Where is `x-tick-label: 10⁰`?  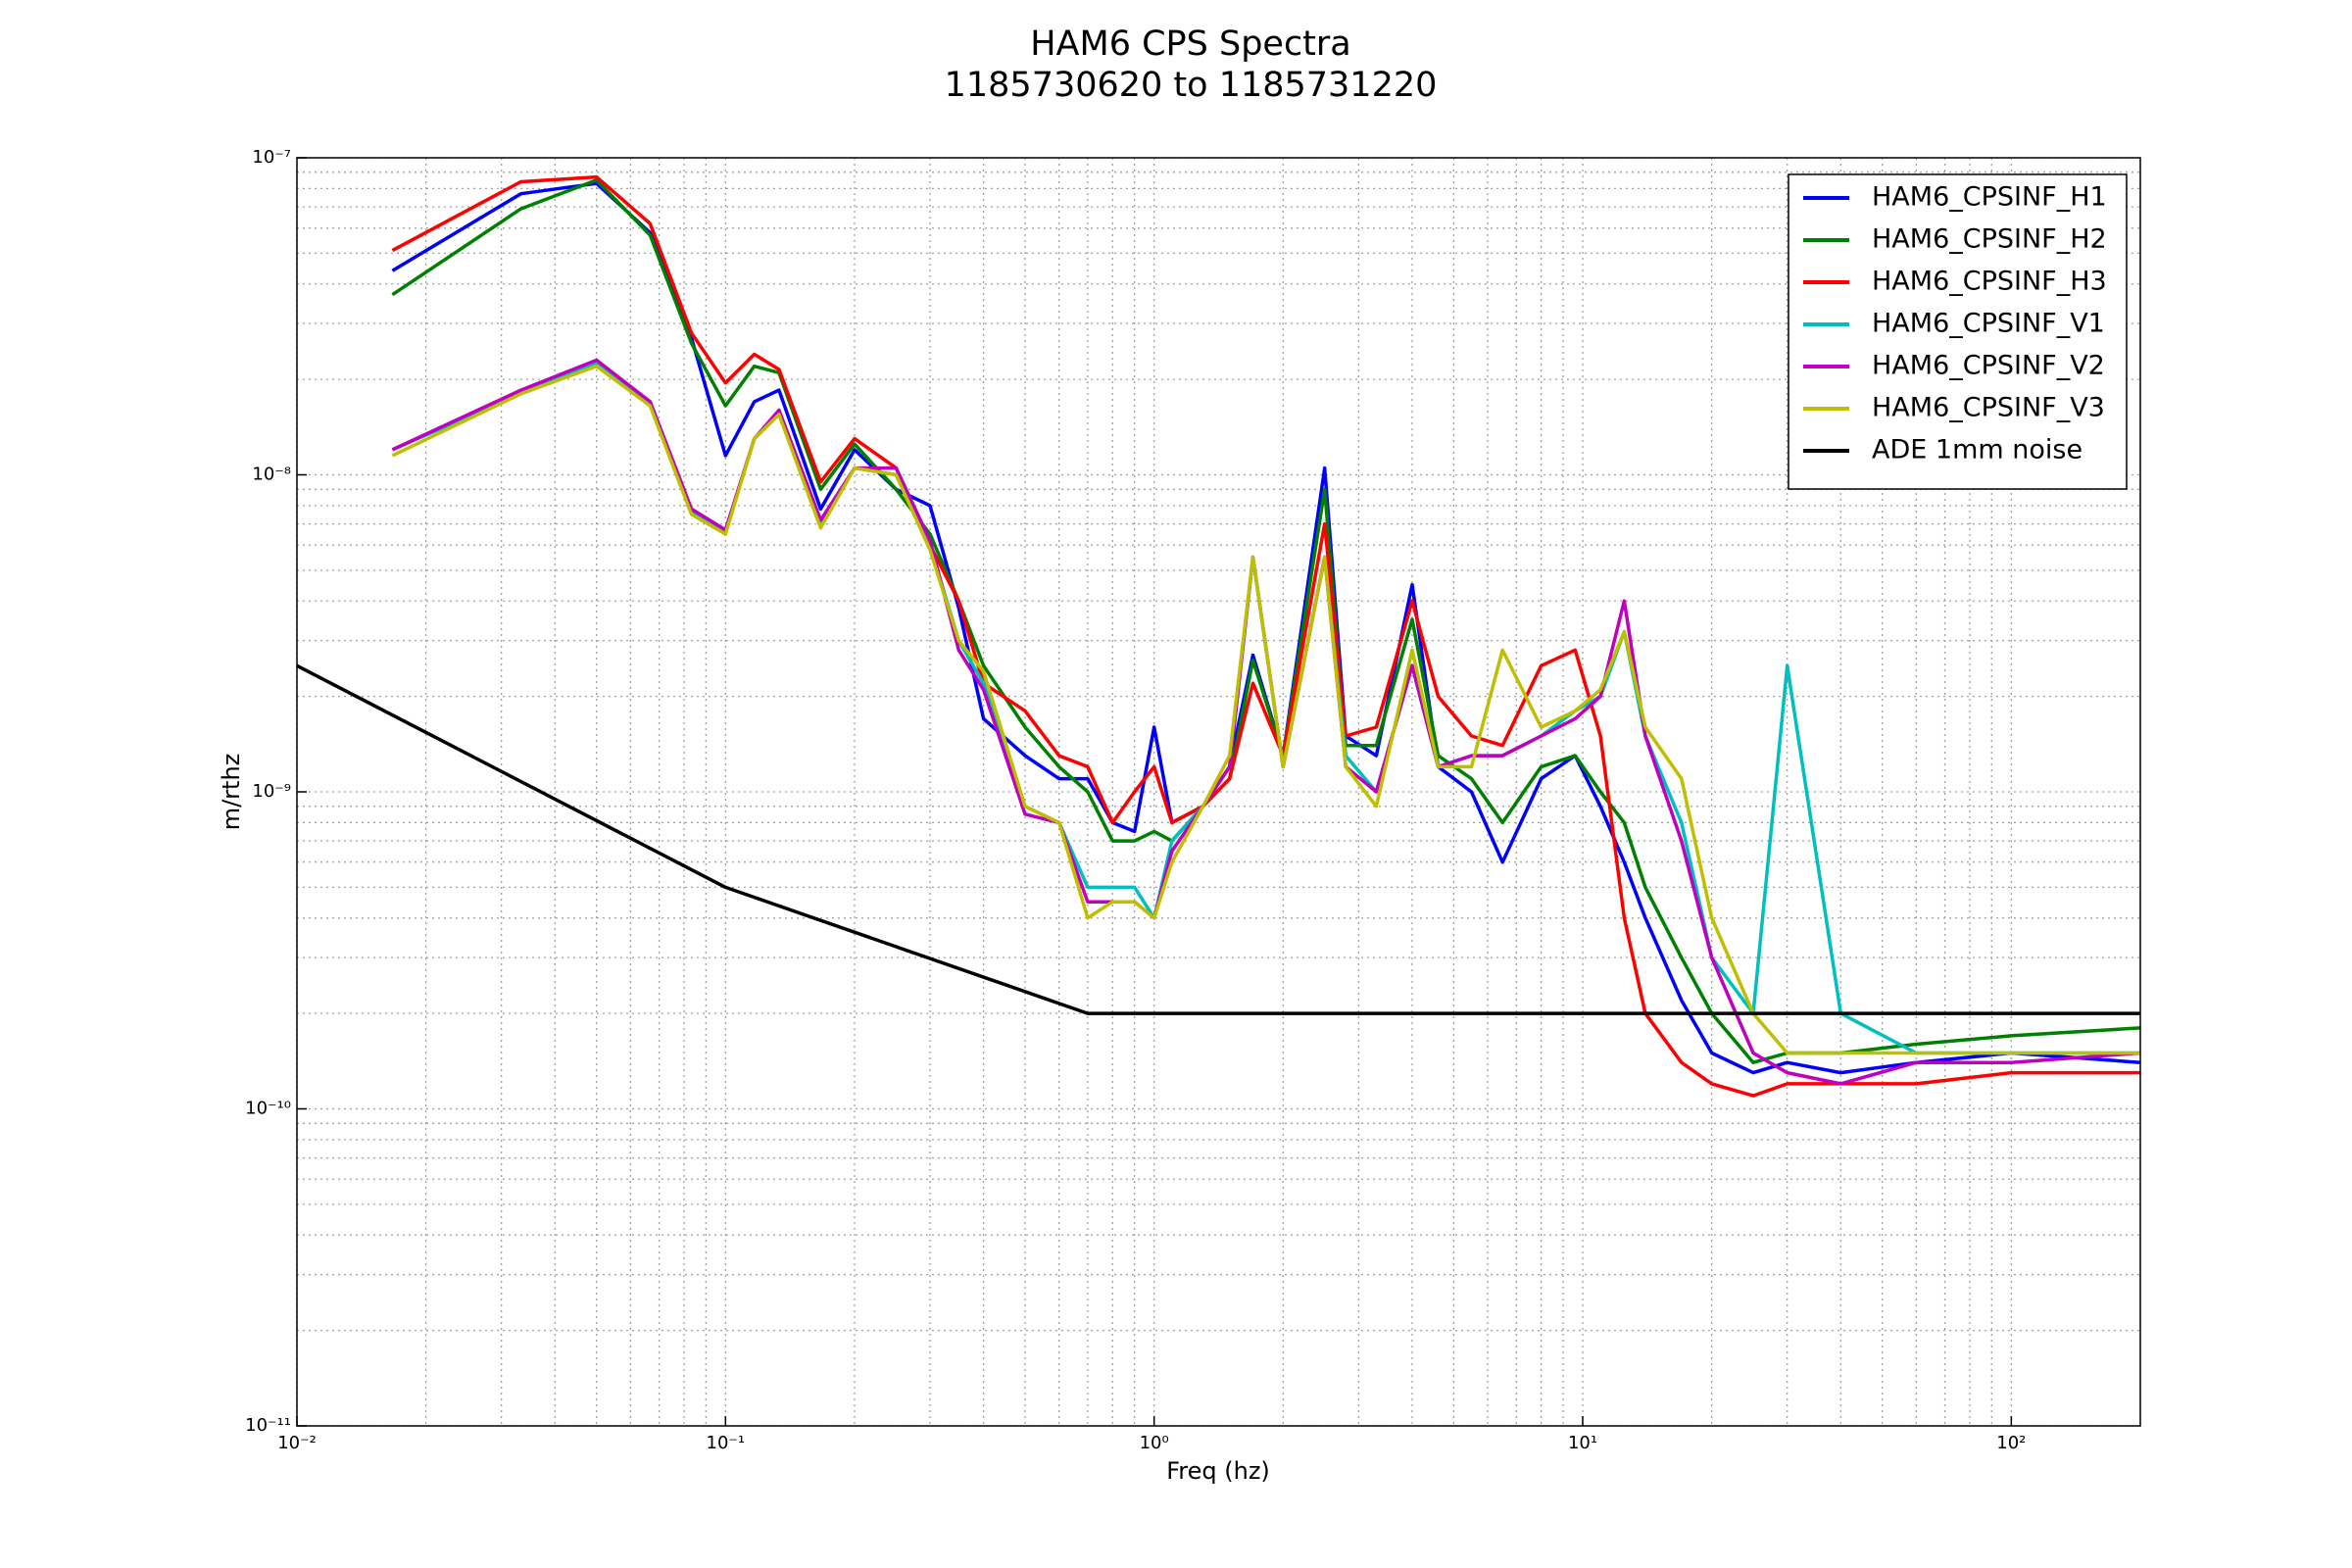
x-tick-label: 10⁰ is located at coordinates (1154, 1443).